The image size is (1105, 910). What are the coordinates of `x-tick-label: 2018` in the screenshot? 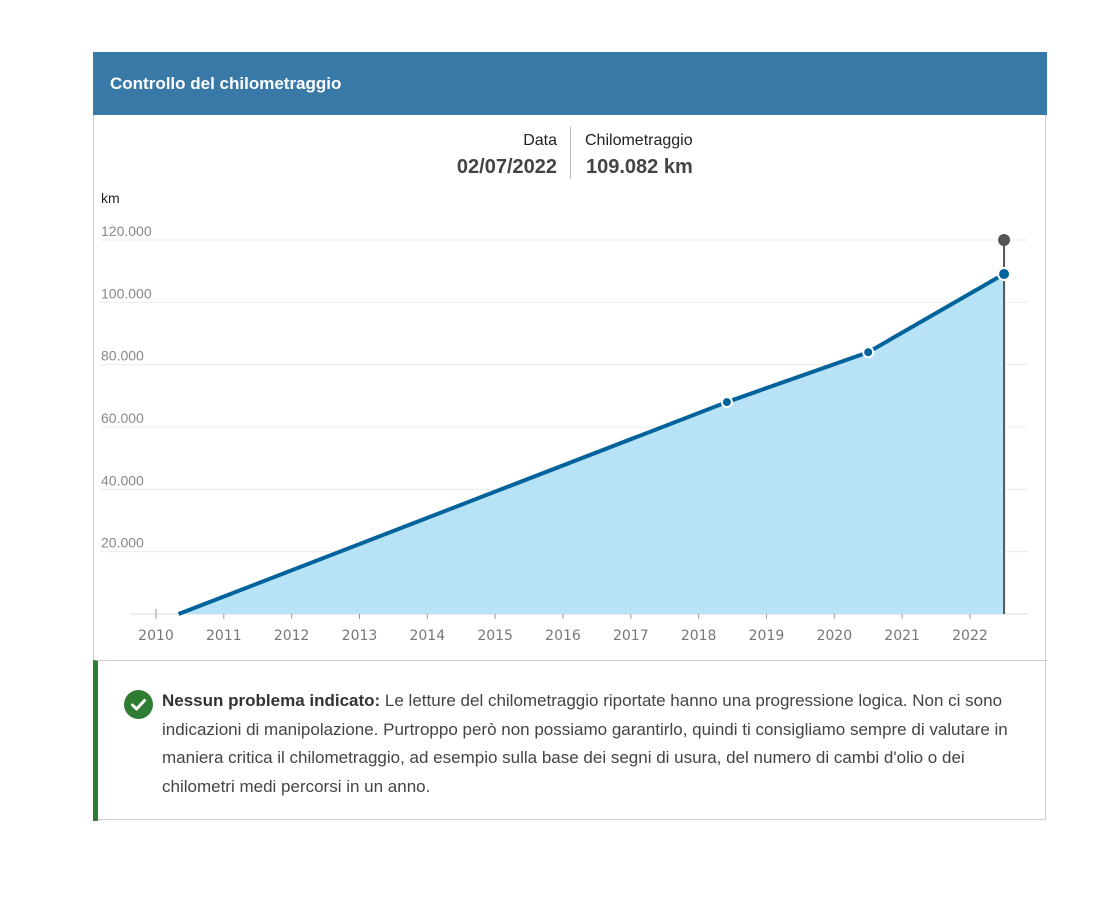 It's located at (699, 636).